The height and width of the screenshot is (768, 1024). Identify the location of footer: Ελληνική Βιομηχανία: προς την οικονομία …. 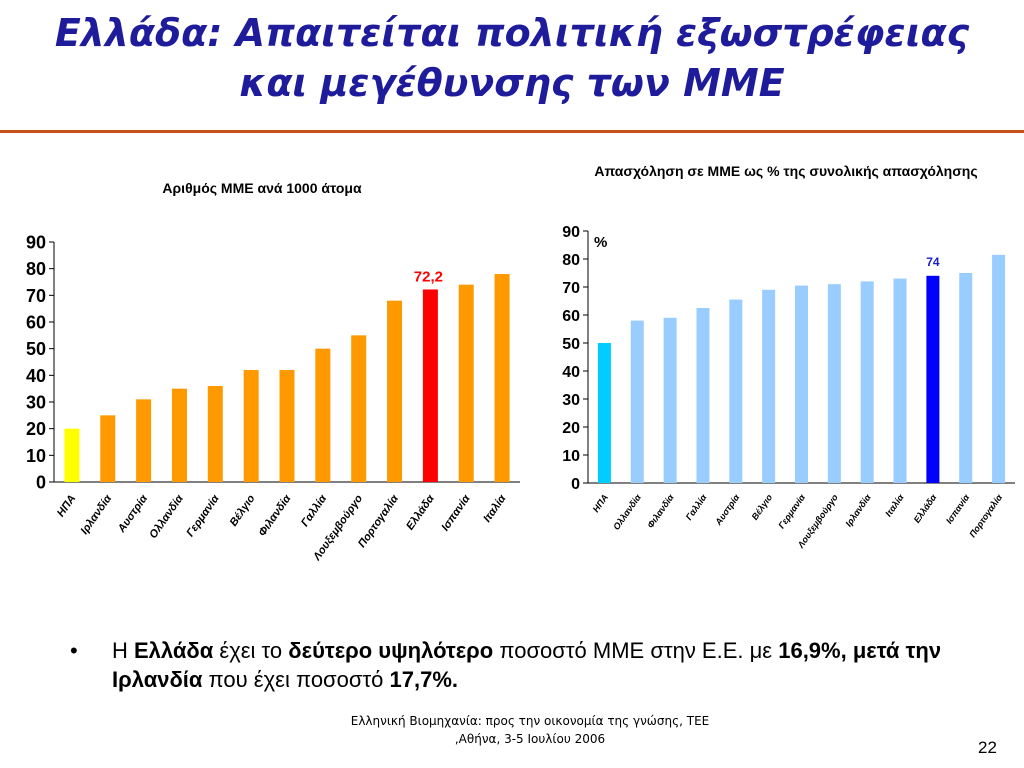
(530, 730).